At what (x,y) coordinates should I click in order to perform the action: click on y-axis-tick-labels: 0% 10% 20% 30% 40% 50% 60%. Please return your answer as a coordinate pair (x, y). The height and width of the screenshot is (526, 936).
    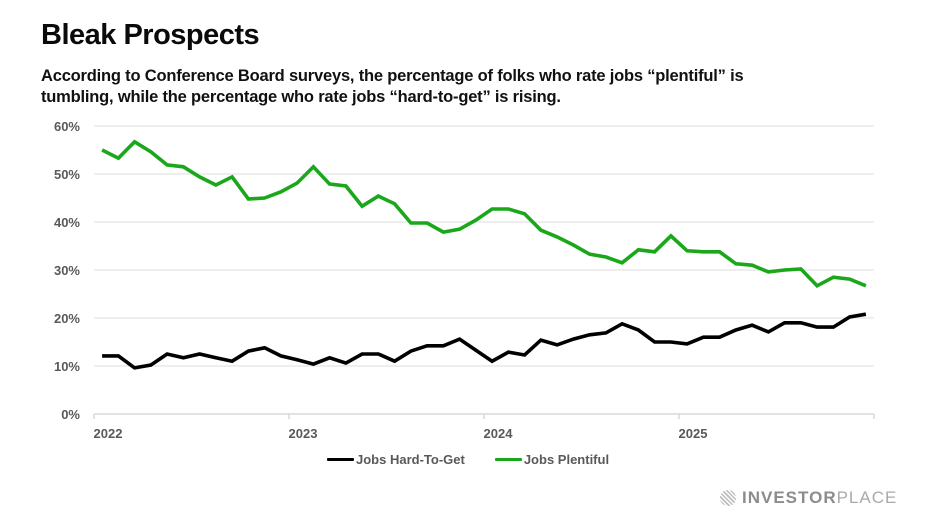
    Looking at the image, I should click on (67, 270).